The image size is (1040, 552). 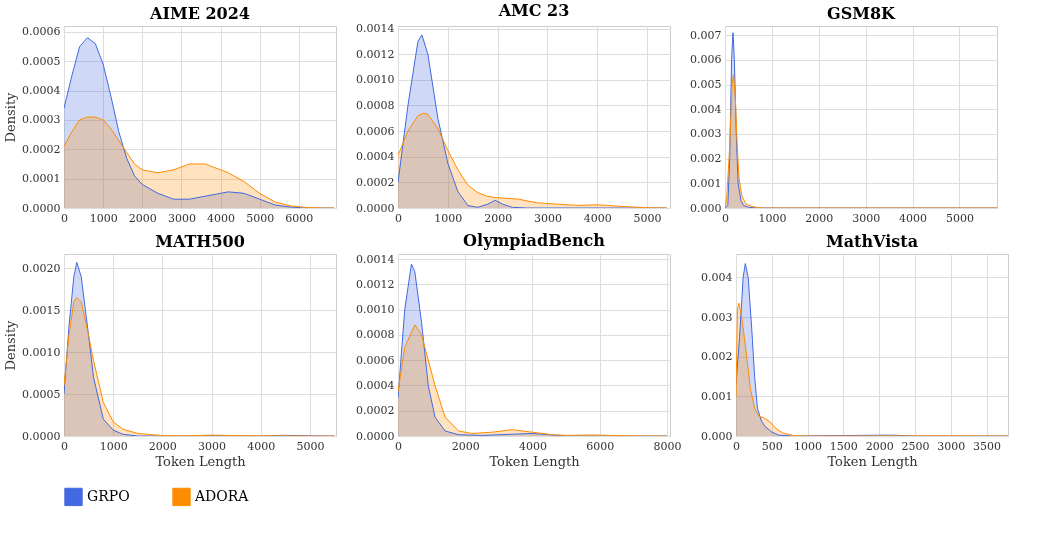 I want to click on chart-title: MATH500, so click(x=200, y=241).